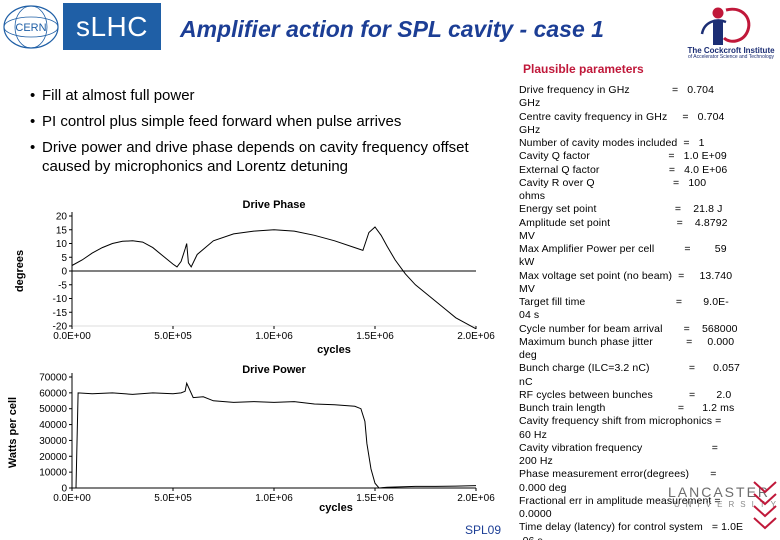  Describe the element at coordinates (625, 394) in the screenshot. I see `parameter-line: RF cycles between bunches = 2.0` at that location.